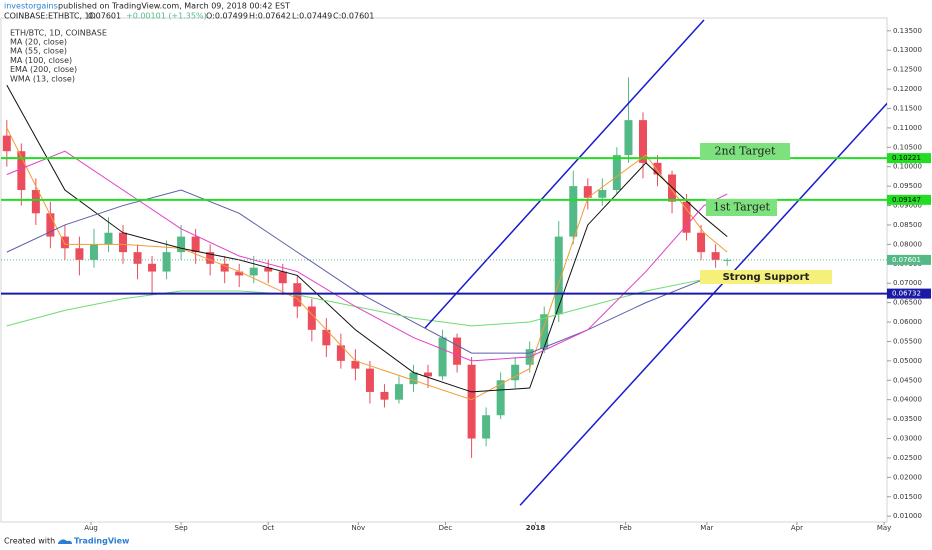 The image size is (932, 550). What do you see at coordinates (907, 303) in the screenshot?
I see `y-tick-label: 0.06500` at bounding box center [907, 303].